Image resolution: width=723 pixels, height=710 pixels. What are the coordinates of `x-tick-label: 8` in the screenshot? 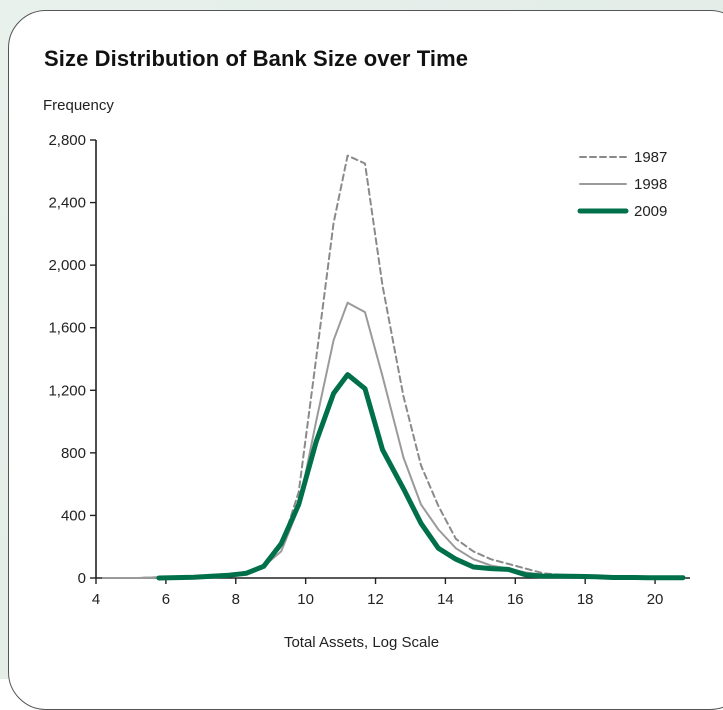 It's located at (236, 599).